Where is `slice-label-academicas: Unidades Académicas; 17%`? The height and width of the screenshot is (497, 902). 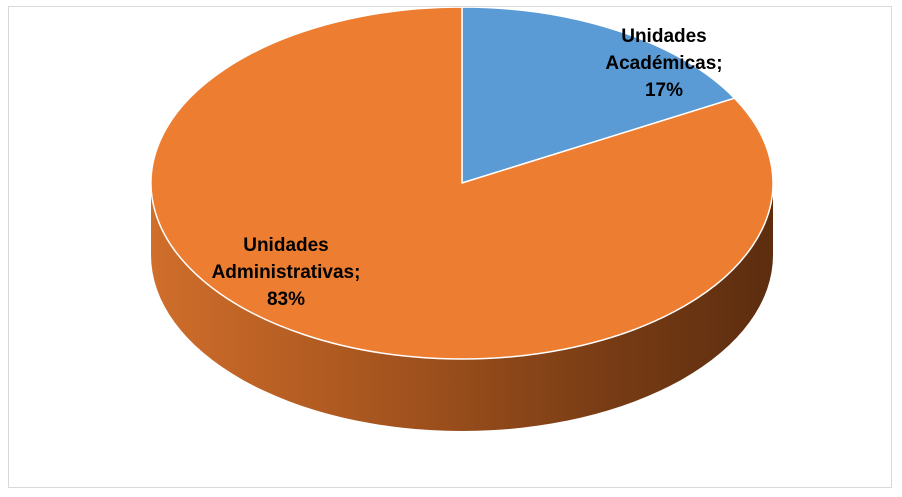
slice-label-academicas: Unidades Académicas; 17% is located at coordinates (664, 63).